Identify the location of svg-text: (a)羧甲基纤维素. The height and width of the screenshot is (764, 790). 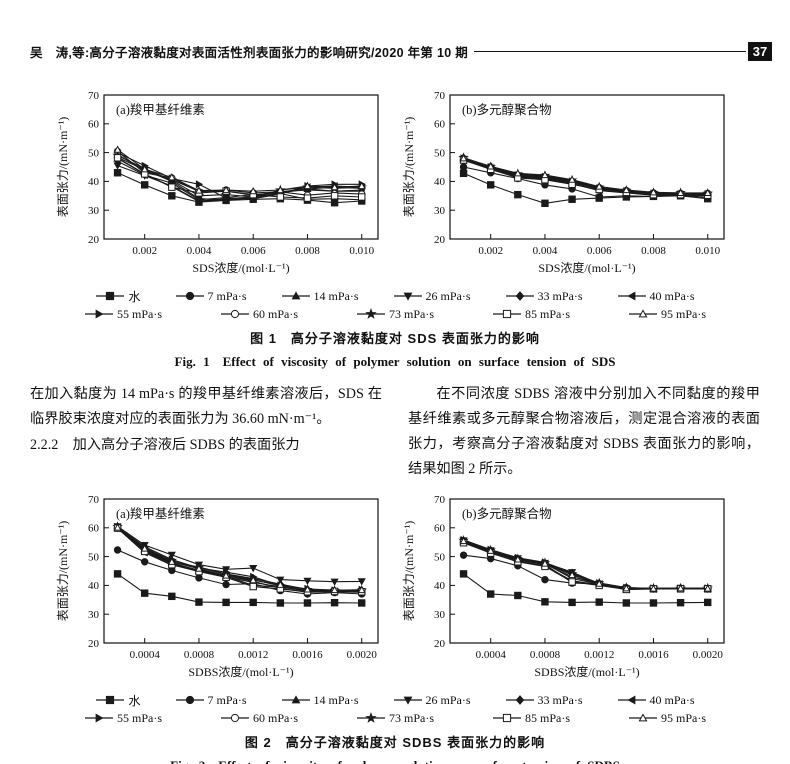
(160, 513).